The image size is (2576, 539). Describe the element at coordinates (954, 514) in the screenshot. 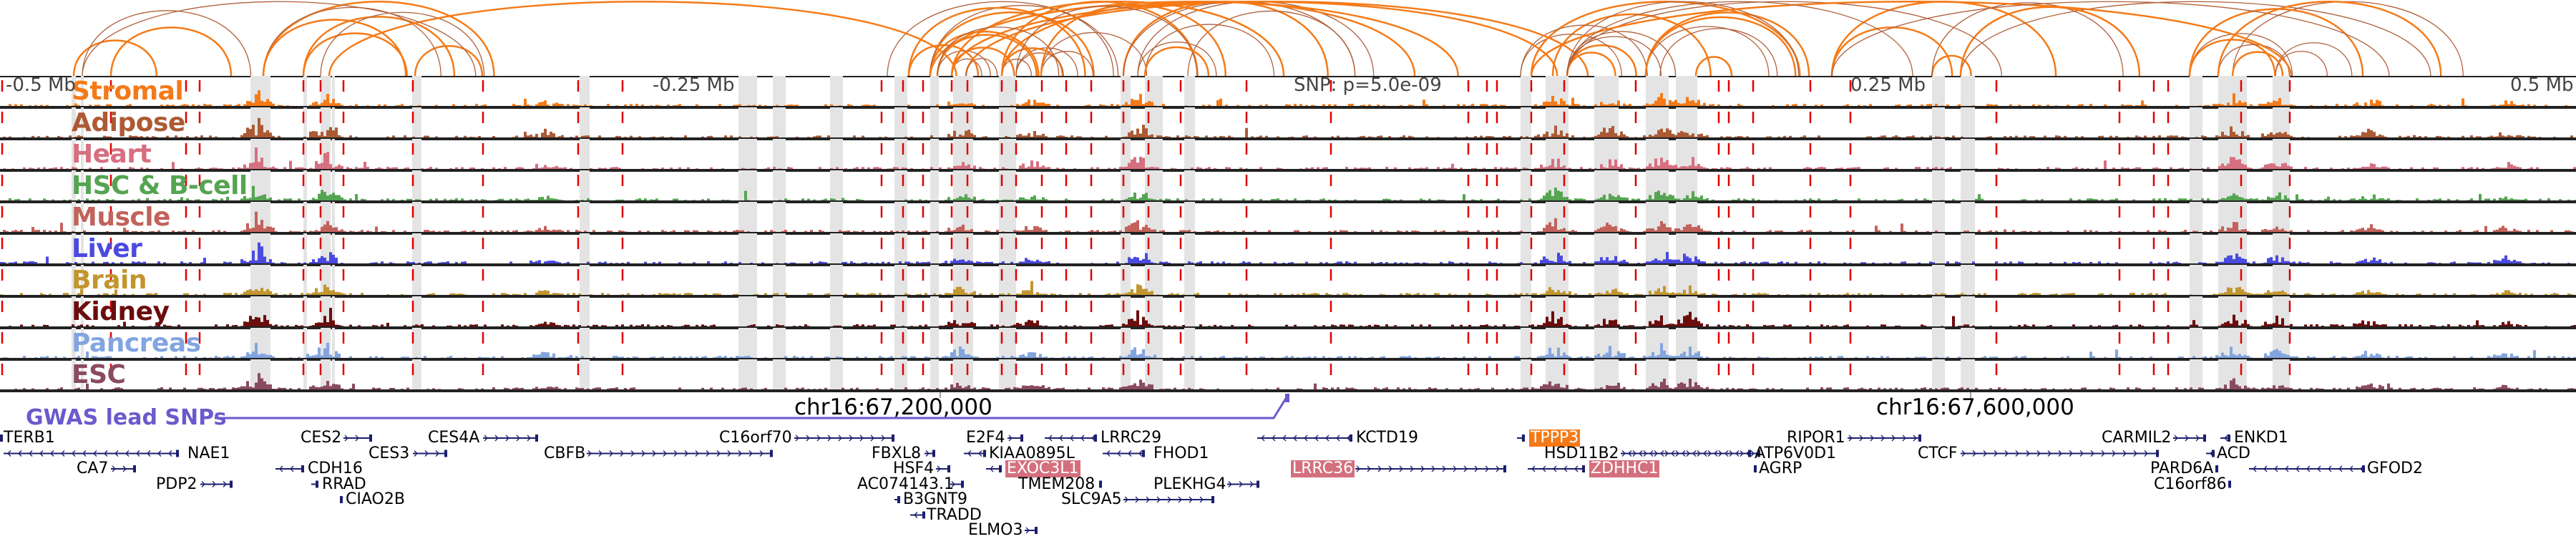

I see `gene-label-tradd: TRADD` at that location.